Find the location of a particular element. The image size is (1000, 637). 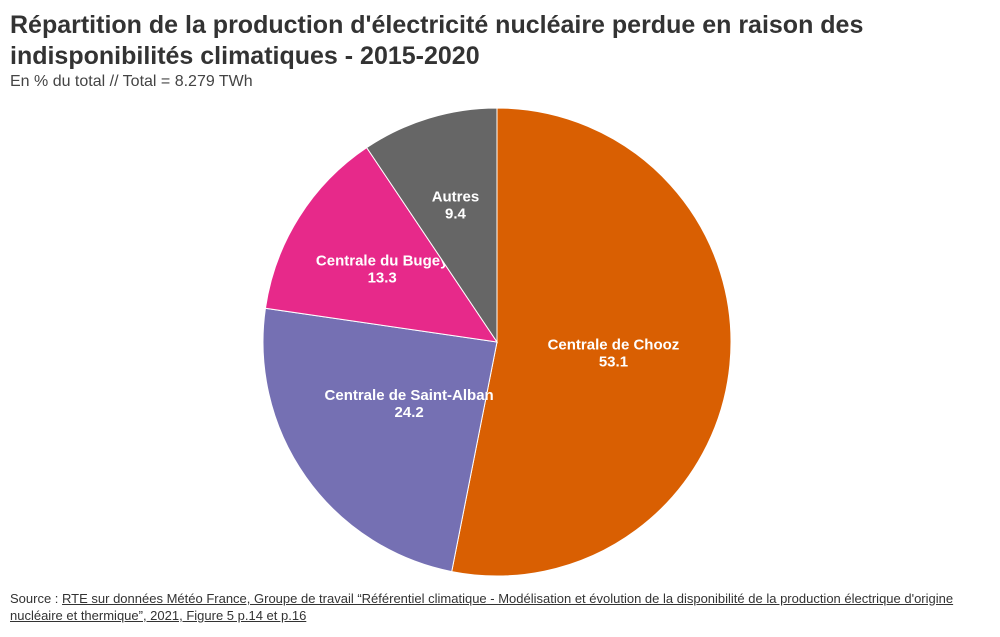

slice-value-3: 9.4 is located at coordinates (456, 213).